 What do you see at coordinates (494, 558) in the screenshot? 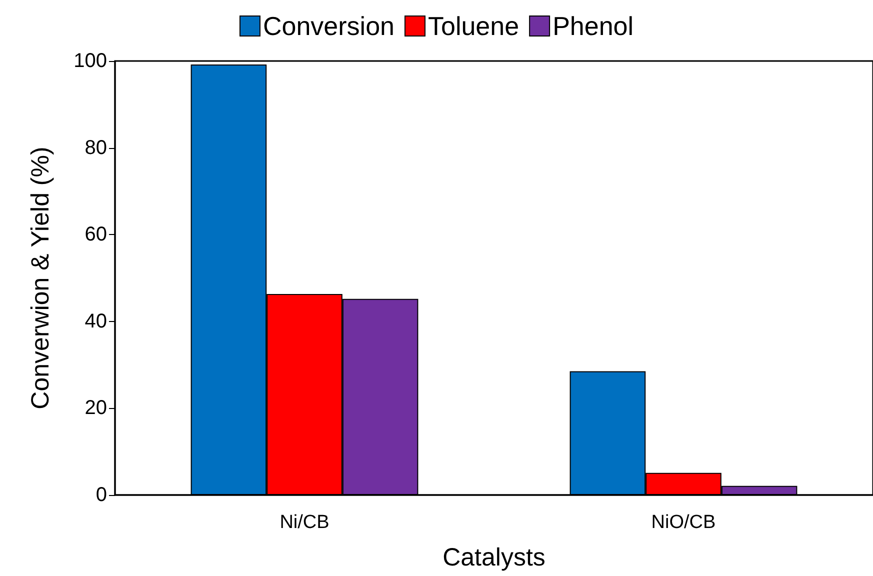
I see `x-axis-title: Catalysts` at bounding box center [494, 558].